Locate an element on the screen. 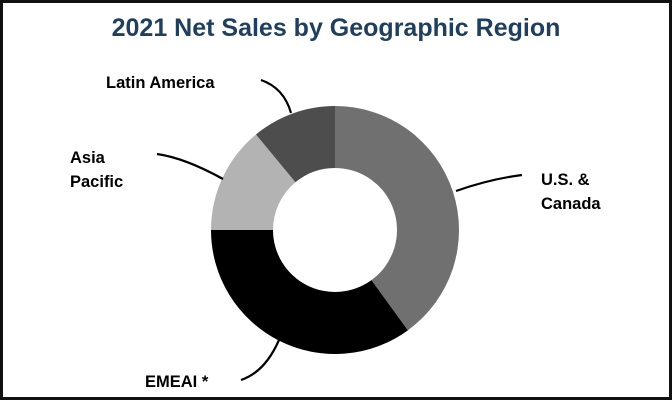 The height and width of the screenshot is (400, 672). leader-line-us-canada is located at coordinates (489, 183).